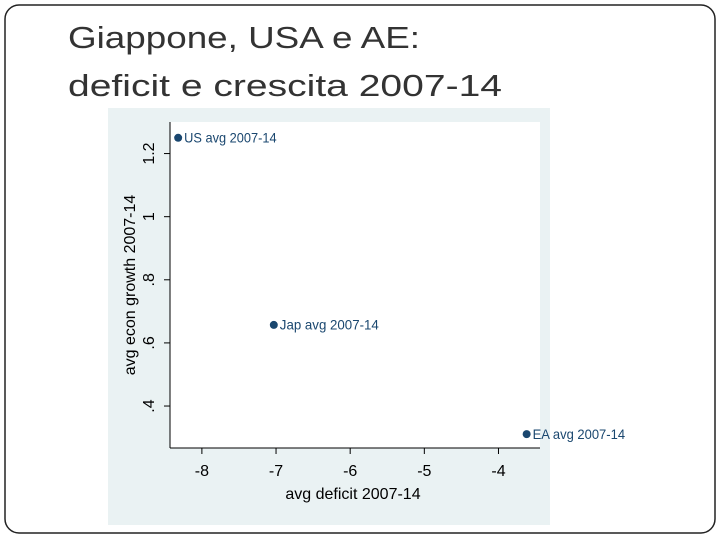  Describe the element at coordinates (350, 471) in the screenshot. I see `x-tick-label: -6` at that location.